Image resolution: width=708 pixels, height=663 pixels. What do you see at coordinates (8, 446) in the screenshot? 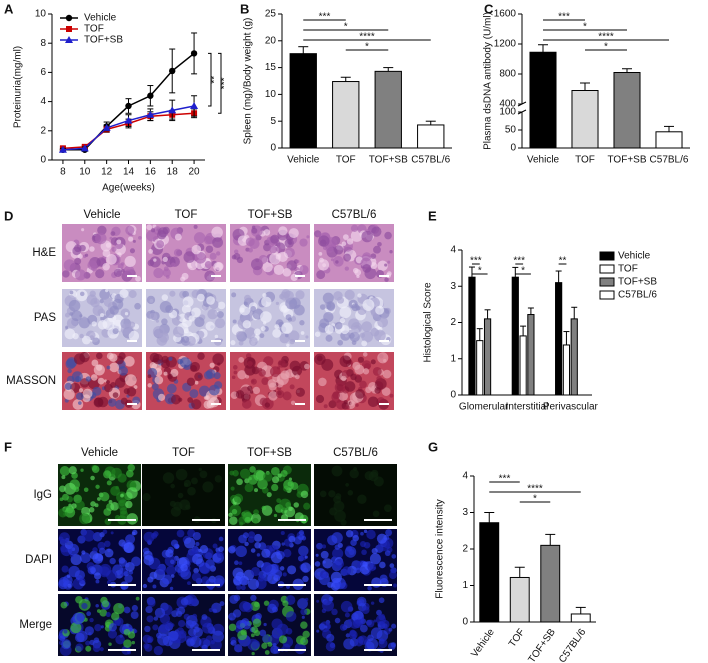
I see `panel-letter: F` at bounding box center [8, 446].